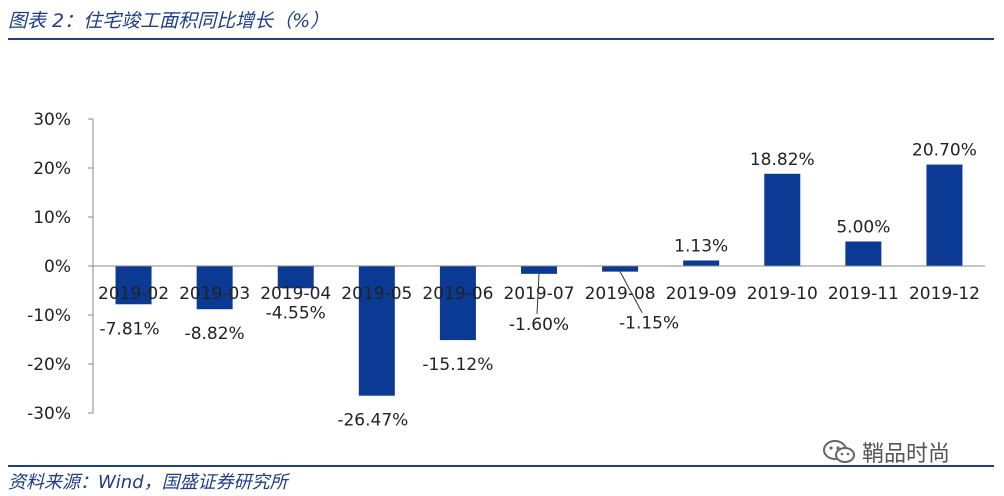 This screenshot has width=1004, height=496. What do you see at coordinates (49, 316) in the screenshot?
I see `y-tick-label: -10%` at bounding box center [49, 316].